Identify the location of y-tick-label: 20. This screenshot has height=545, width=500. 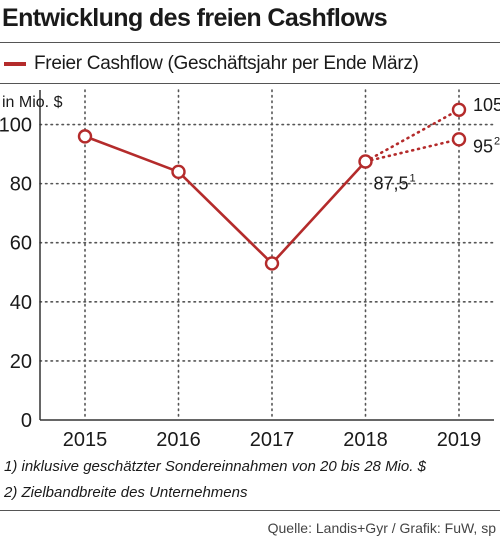
(21, 362).